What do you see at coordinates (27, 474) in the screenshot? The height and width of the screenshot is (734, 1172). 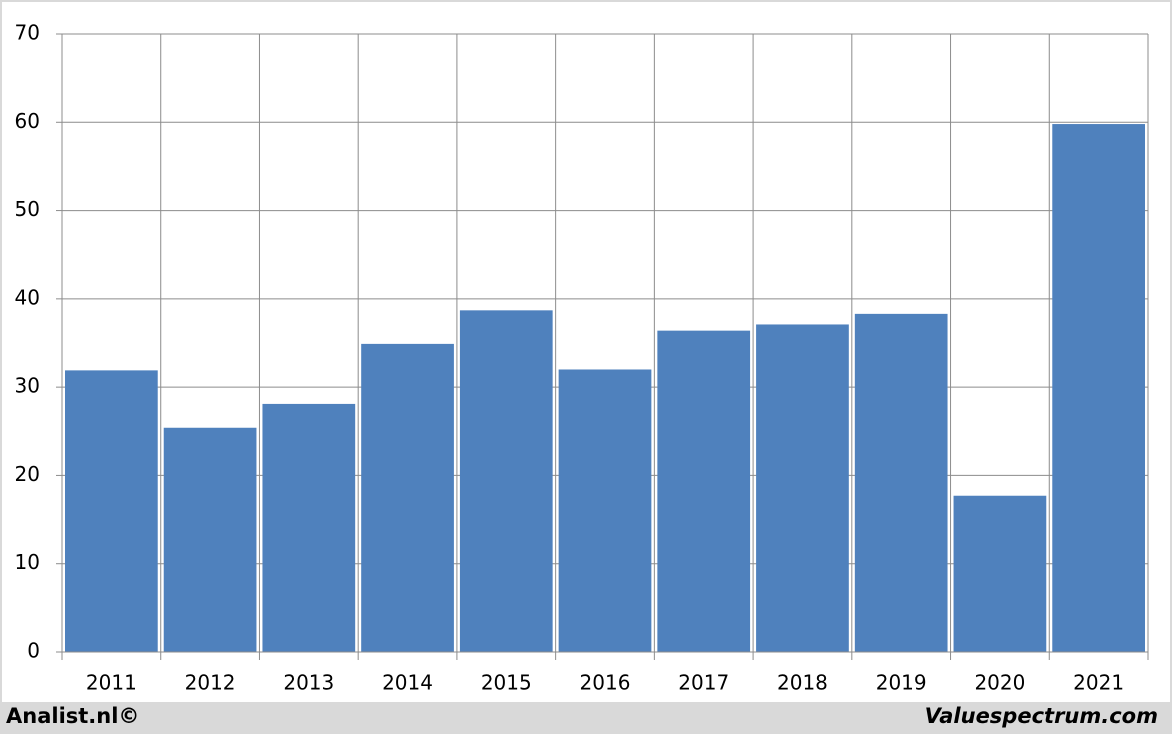 I see `y-tick-label: 20` at bounding box center [27, 474].